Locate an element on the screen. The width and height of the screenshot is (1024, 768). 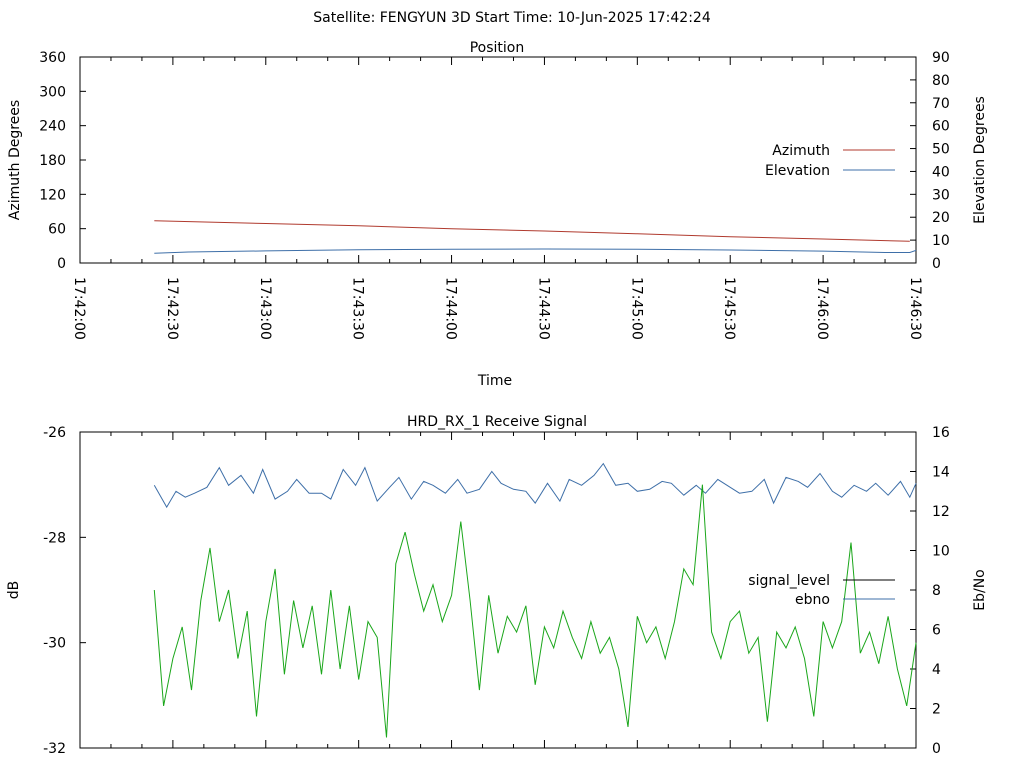
azimuth-line is located at coordinates (532, 231).